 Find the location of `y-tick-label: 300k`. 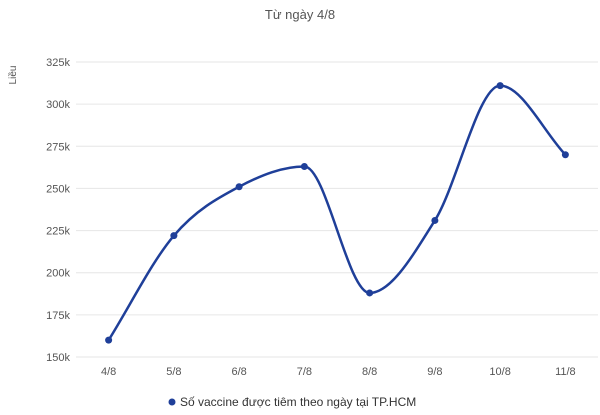

y-tick-label: 300k is located at coordinates (58, 105).